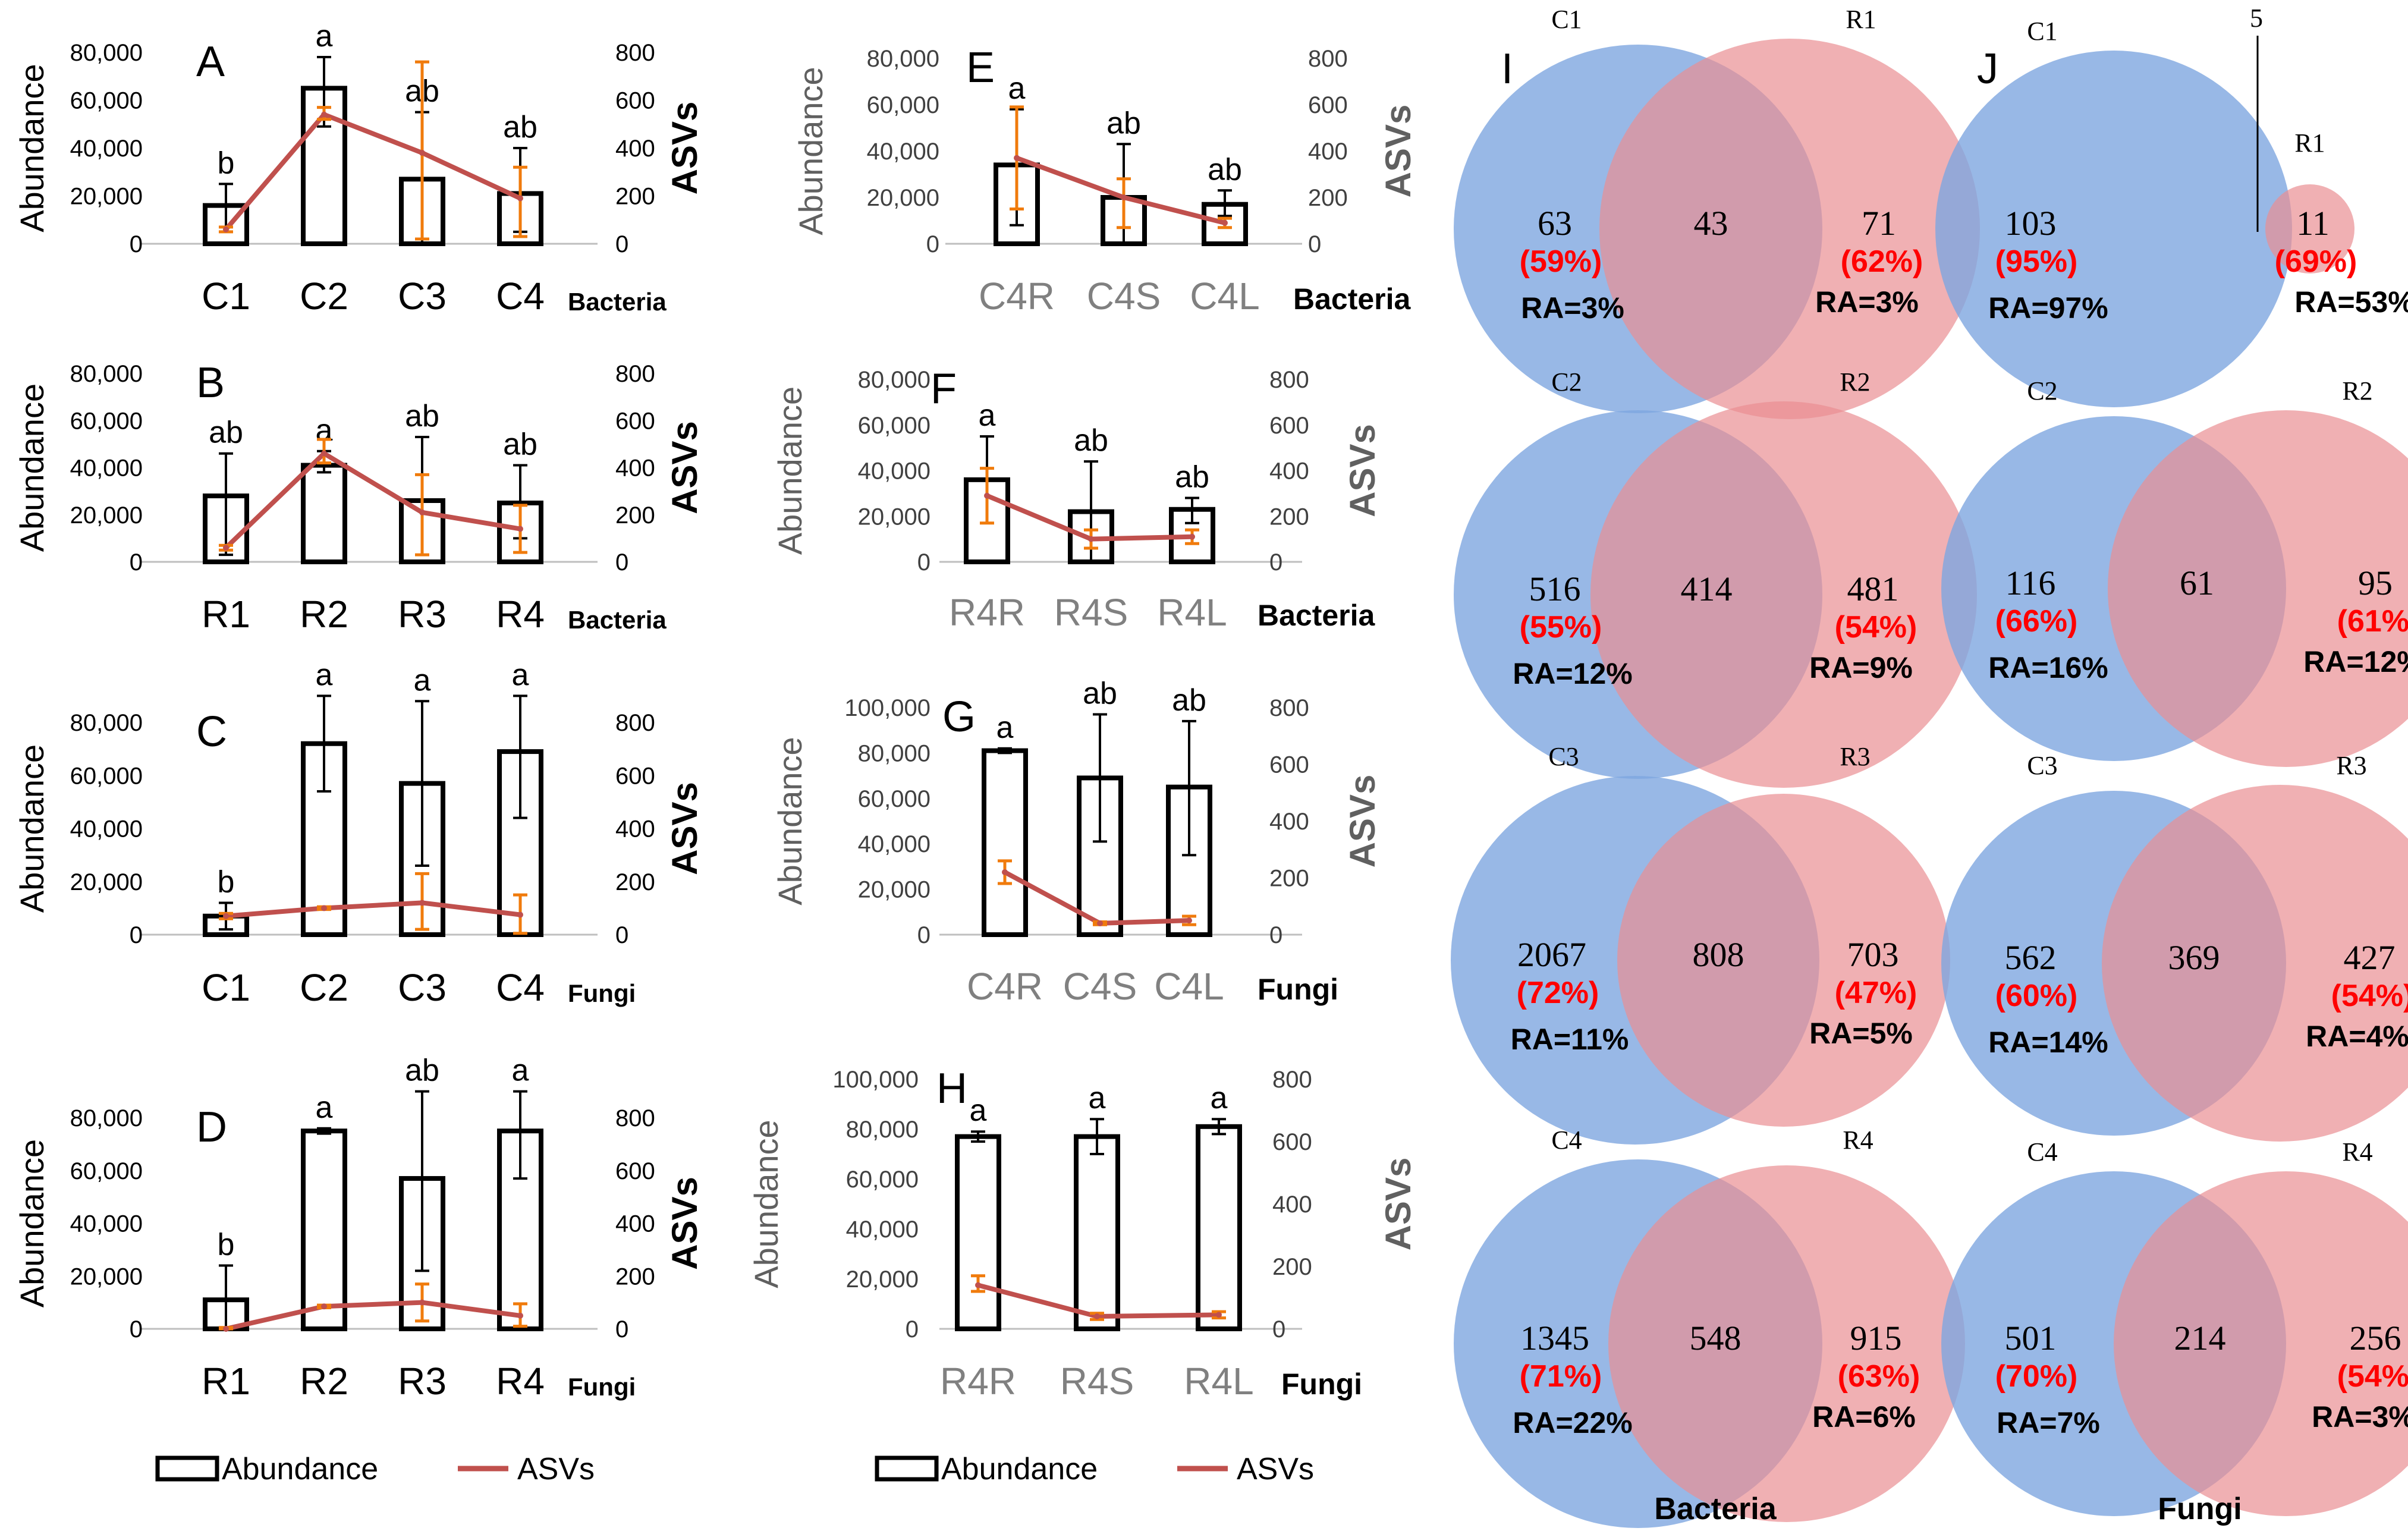 This screenshot has height=1531, width=2408. I want to click on venn-shared-count: 5, so click(2256, 18).